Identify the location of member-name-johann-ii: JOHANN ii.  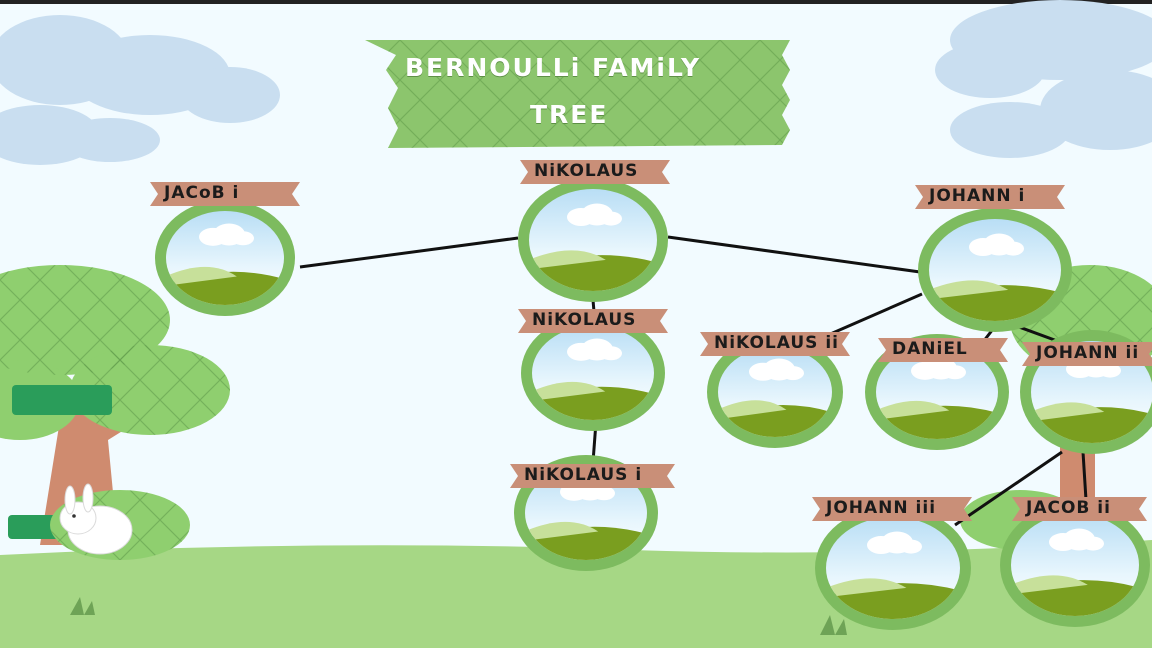
(1088, 353).